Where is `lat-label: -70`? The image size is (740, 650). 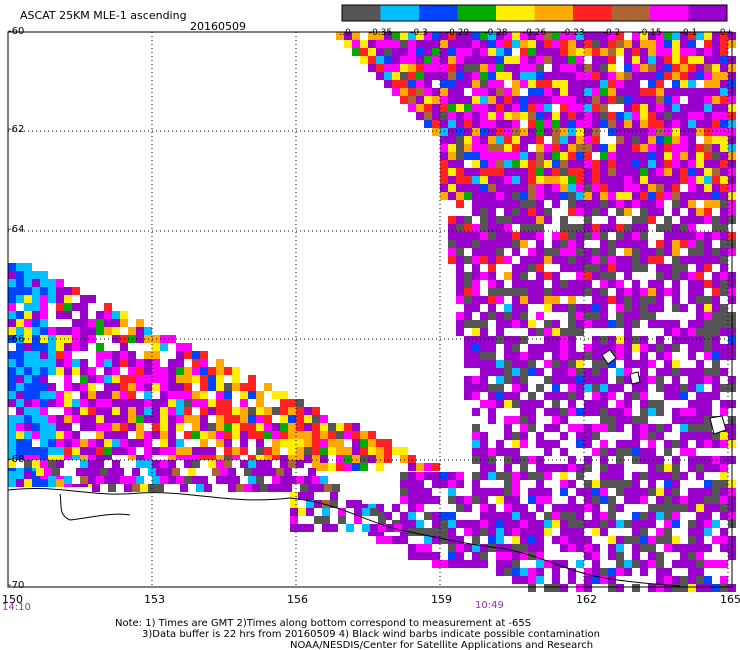
lat-label: -70 is located at coordinates (16, 585).